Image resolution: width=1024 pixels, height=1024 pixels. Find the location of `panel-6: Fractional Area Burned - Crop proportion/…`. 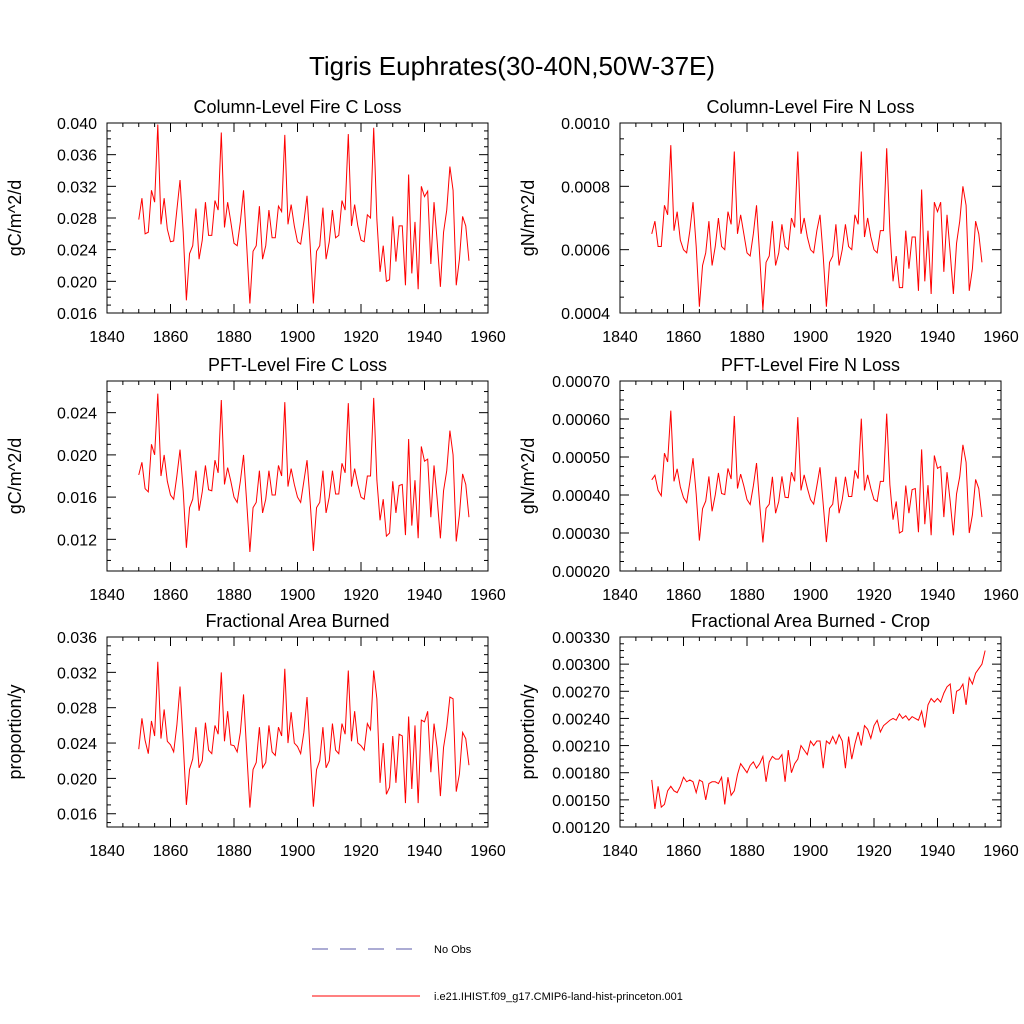

panel-6: Fractional Area Burned - Crop proportion/… is located at coordinates (768, 735).